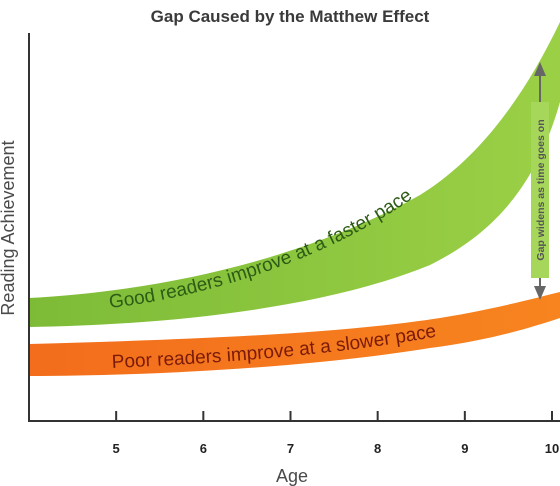  What do you see at coordinates (9, 227) in the screenshot?
I see `y-axis-label: Reading Achievement` at bounding box center [9, 227].